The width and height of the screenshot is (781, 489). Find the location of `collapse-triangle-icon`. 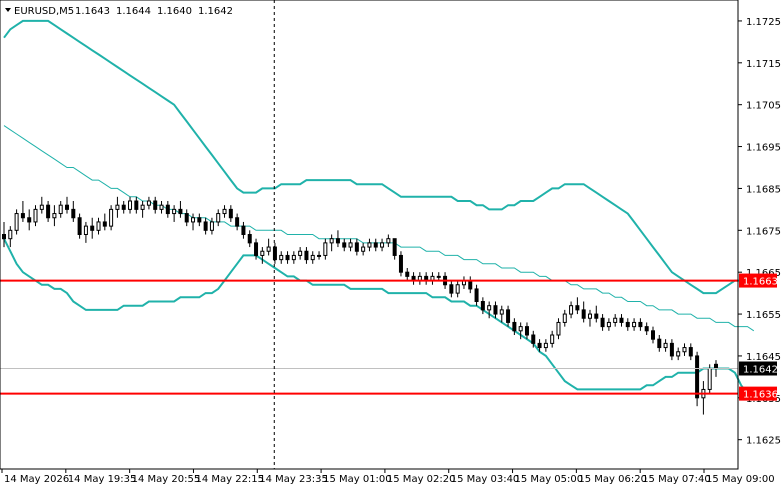

collapse-triangle-icon is located at coordinates (8, 10).